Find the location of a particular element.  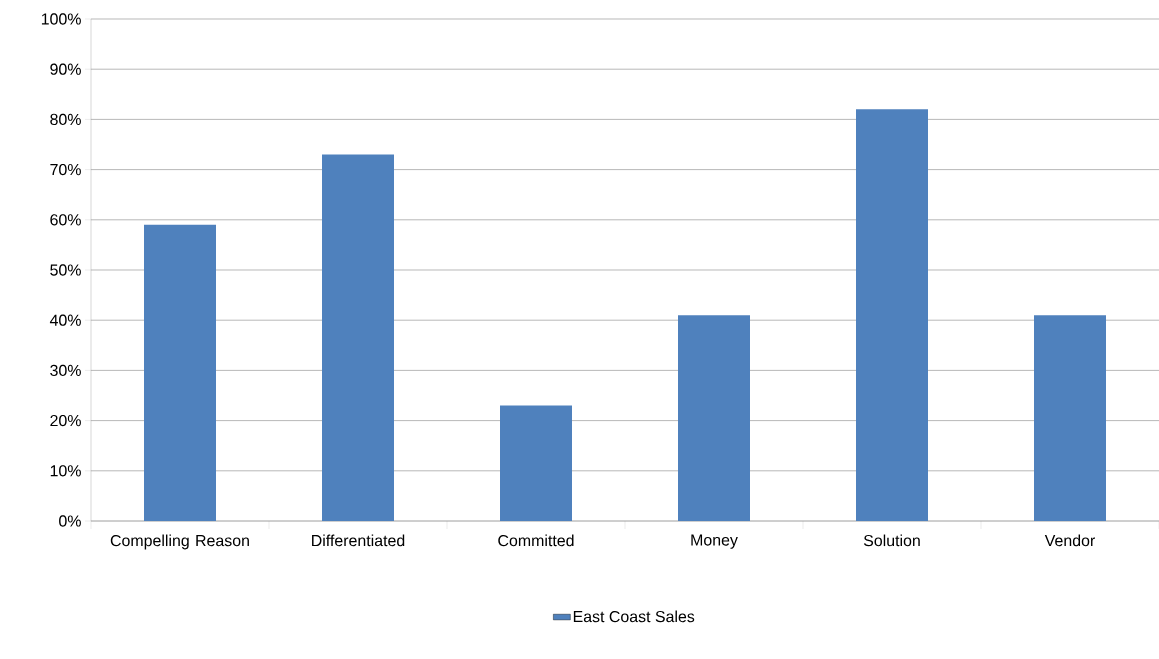

y-tick-label: 40% is located at coordinates (65, 320).